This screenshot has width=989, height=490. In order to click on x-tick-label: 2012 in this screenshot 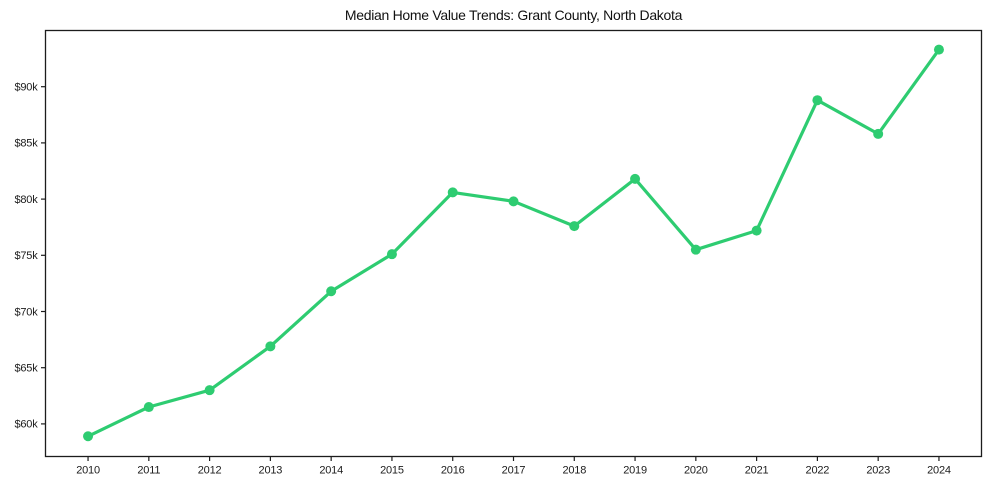, I will do `click(210, 471)`.